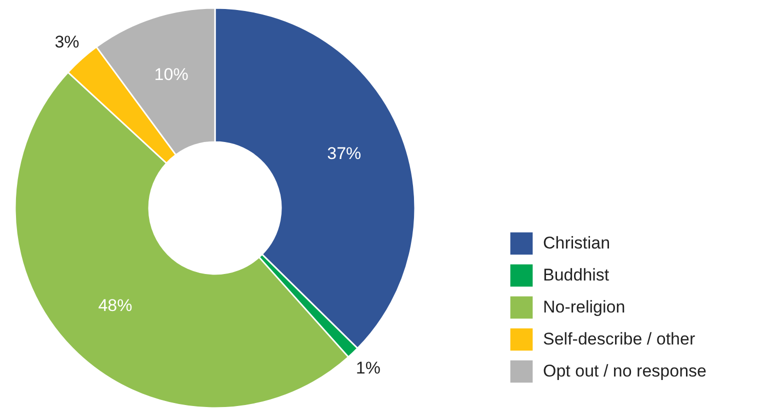 The height and width of the screenshot is (410, 772). What do you see at coordinates (576, 275) in the screenshot?
I see `legend-label: Buddhist` at bounding box center [576, 275].